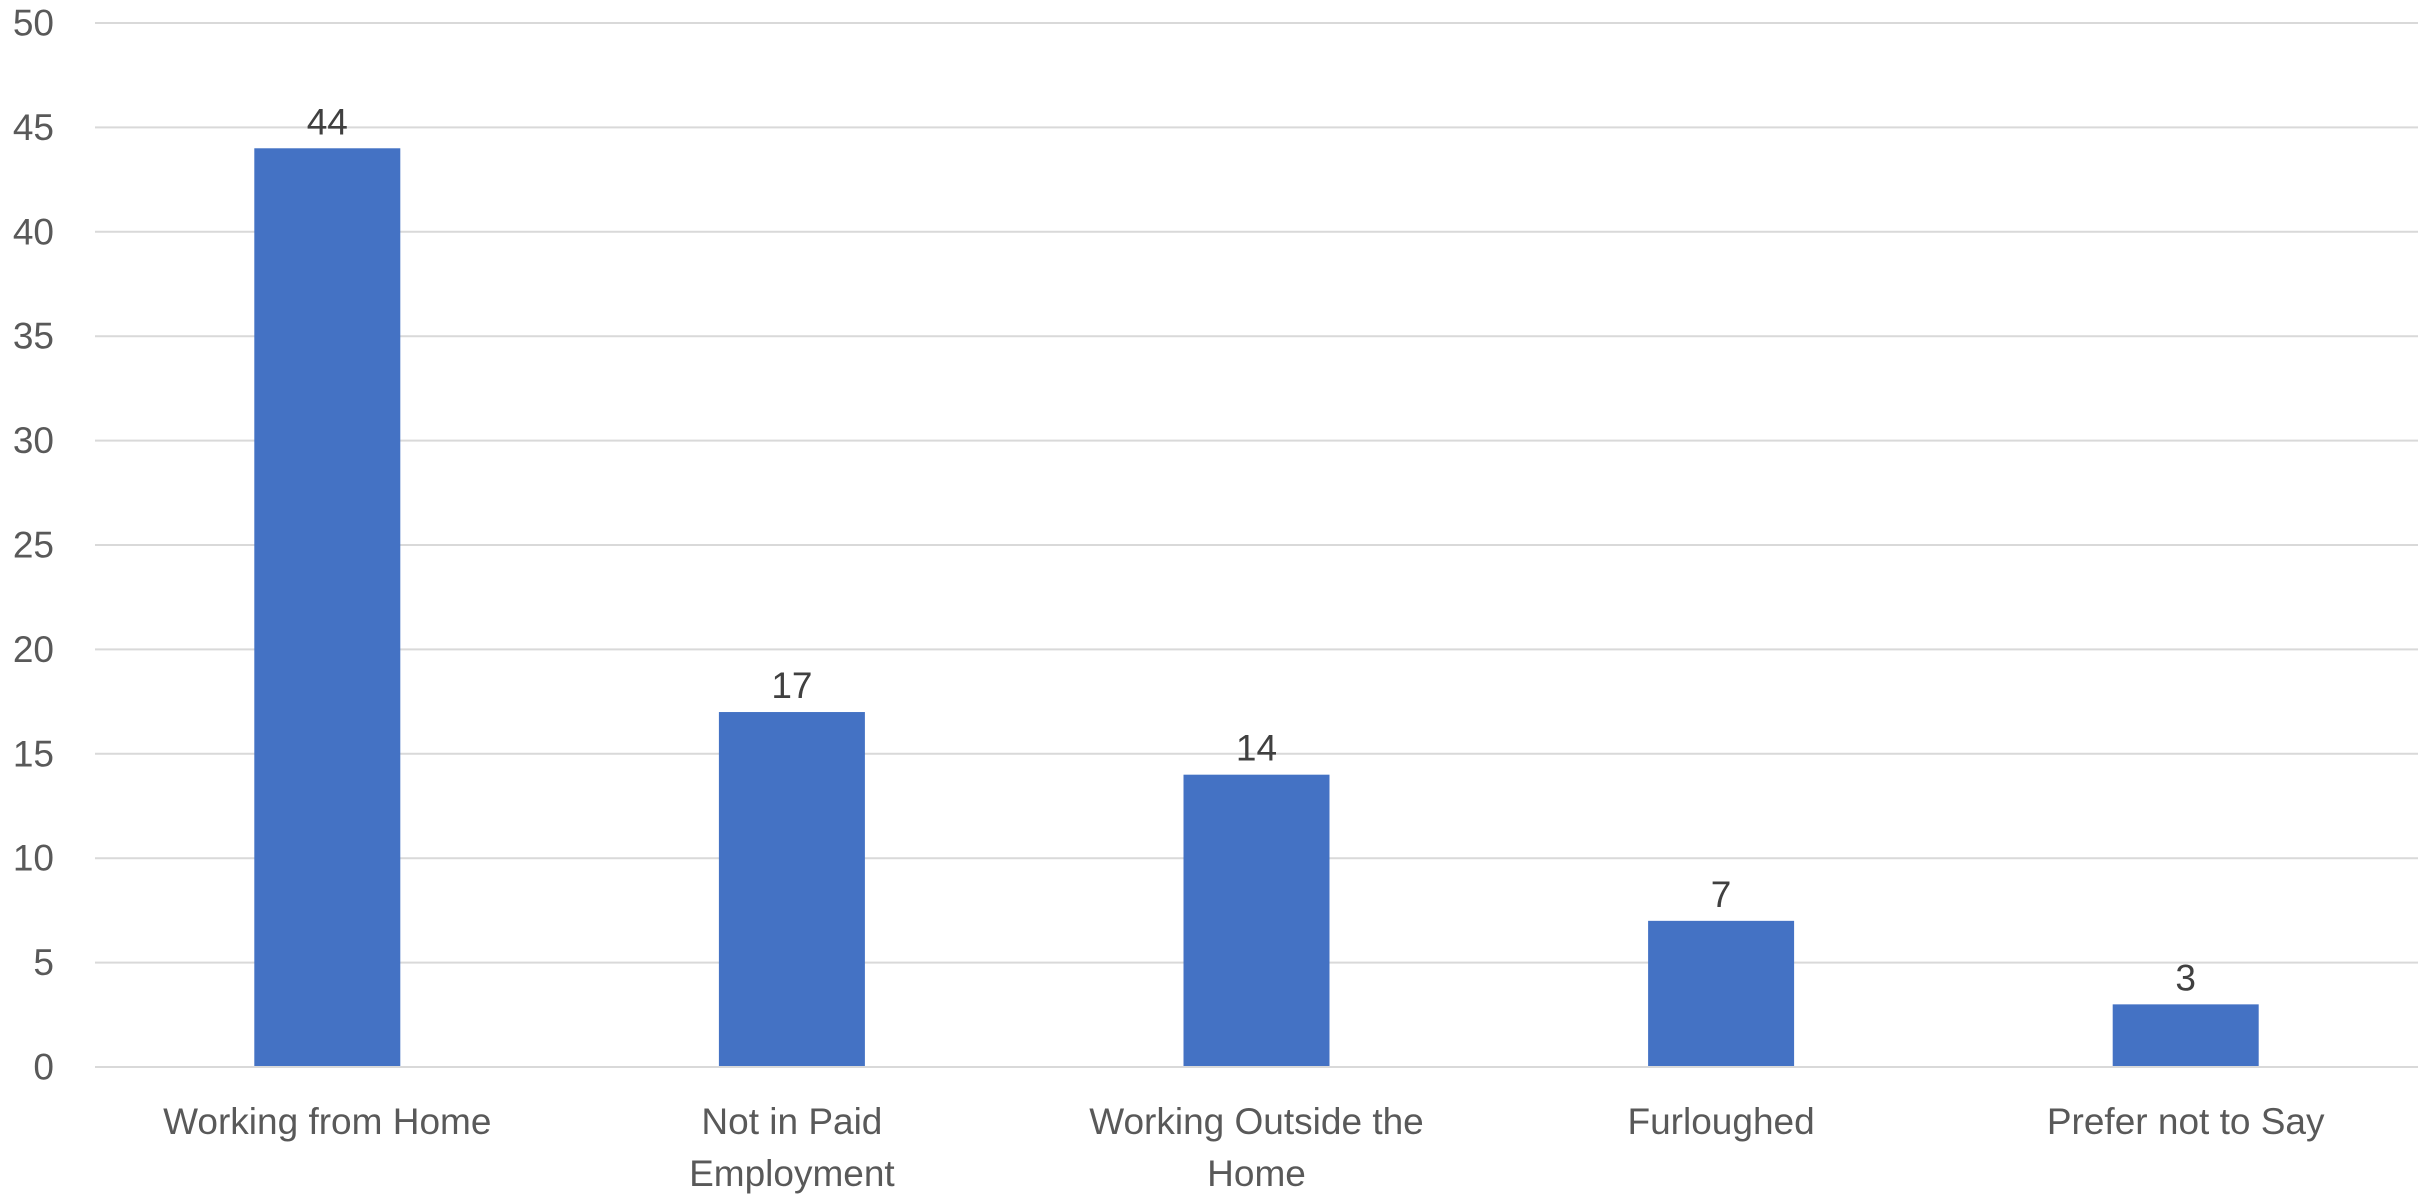  Describe the element at coordinates (33, 440) in the screenshot. I see `y-tick-label: 30` at that location.